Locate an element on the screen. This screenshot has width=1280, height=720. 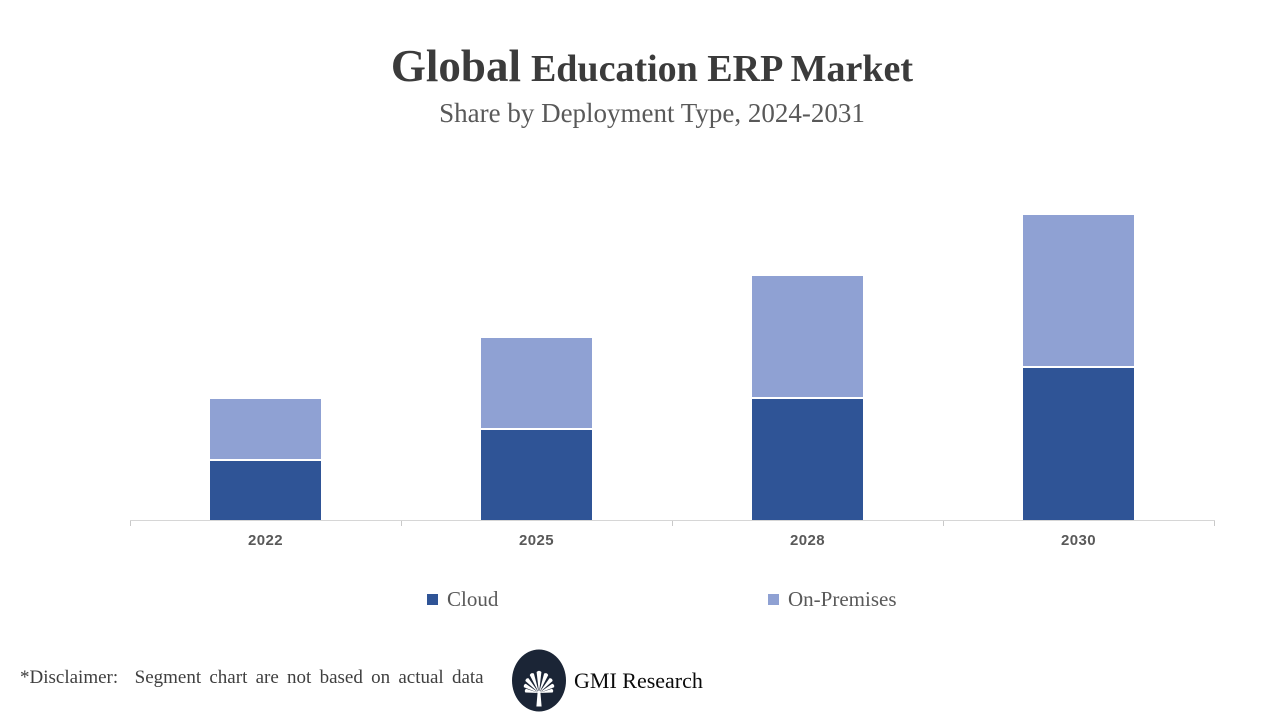
brand-name: GMI Research is located at coordinates (638, 680).